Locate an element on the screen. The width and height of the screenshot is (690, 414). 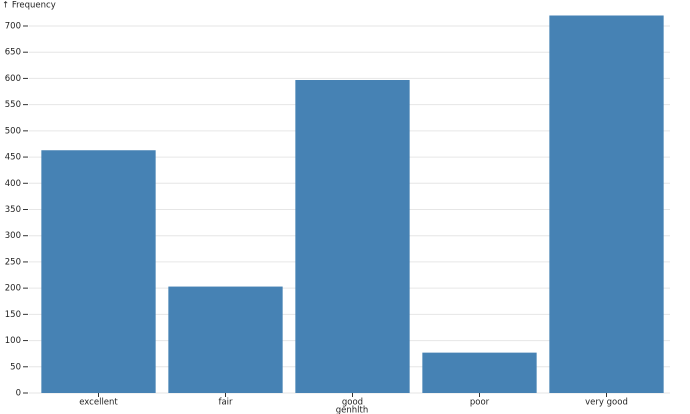
x-tick-label: poor is located at coordinates (480, 403).